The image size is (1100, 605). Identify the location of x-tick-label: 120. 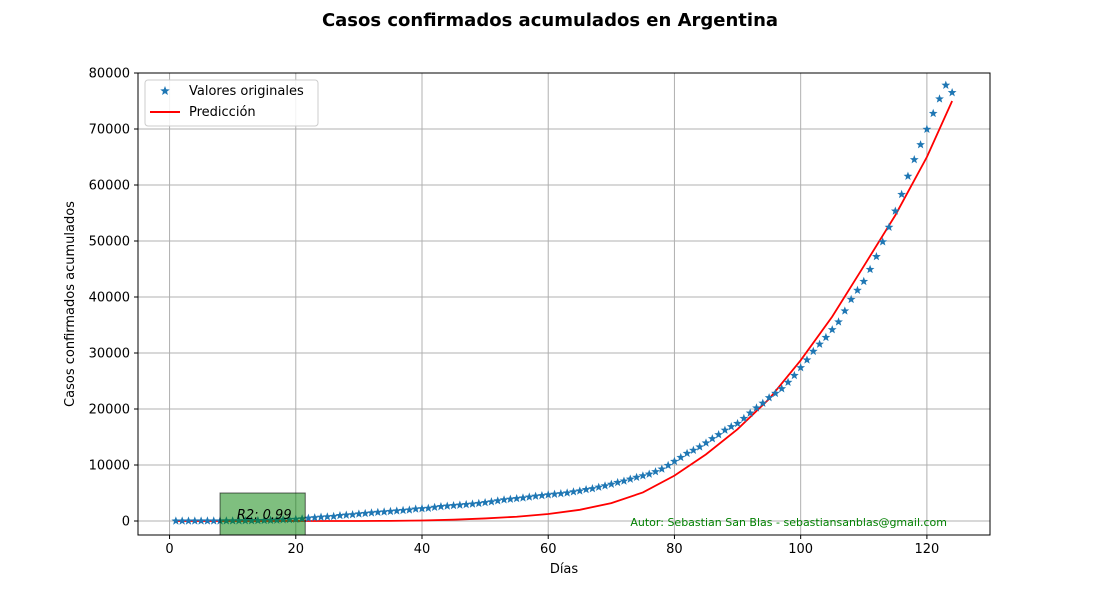
(926, 549).